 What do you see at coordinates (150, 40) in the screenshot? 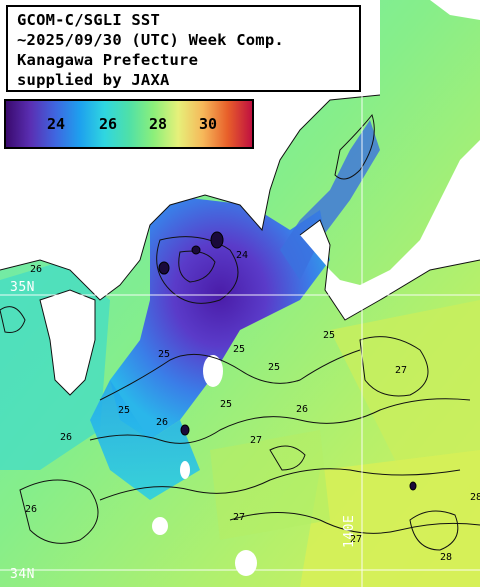
I see `title-line-2: ~2025/09/30 (UTC) Week Comp.` at bounding box center [150, 40].